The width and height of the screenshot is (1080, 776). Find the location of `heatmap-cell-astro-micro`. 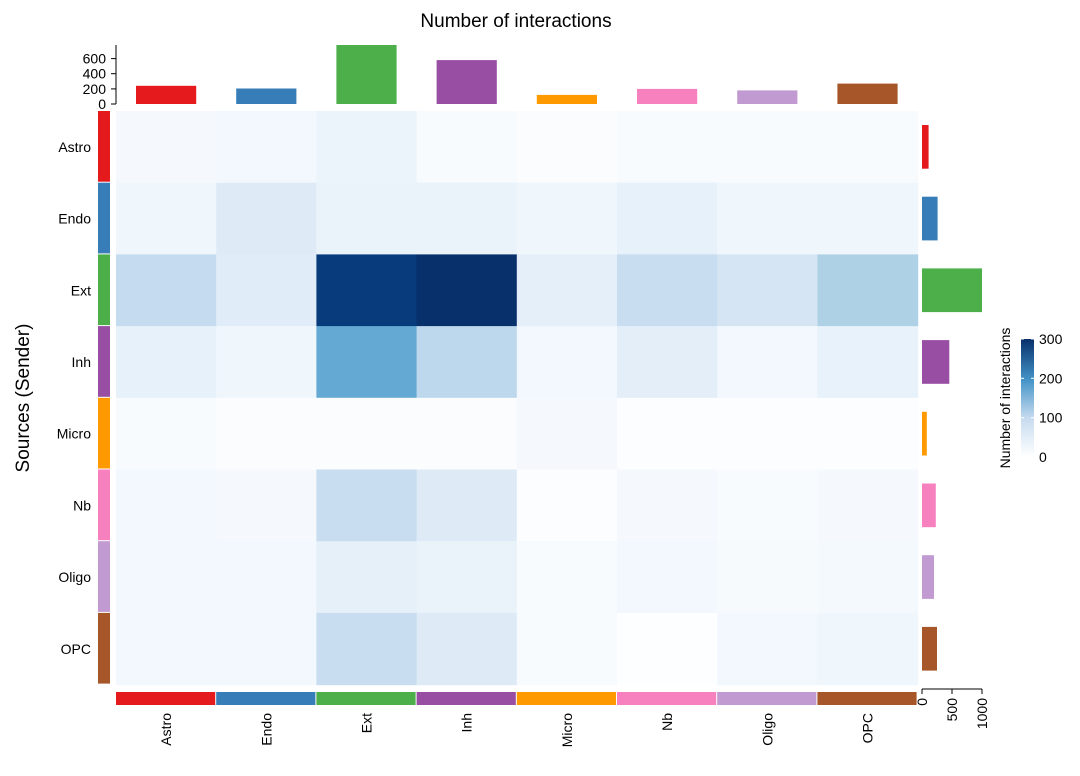

heatmap-cell-astro-micro is located at coordinates (567, 147).